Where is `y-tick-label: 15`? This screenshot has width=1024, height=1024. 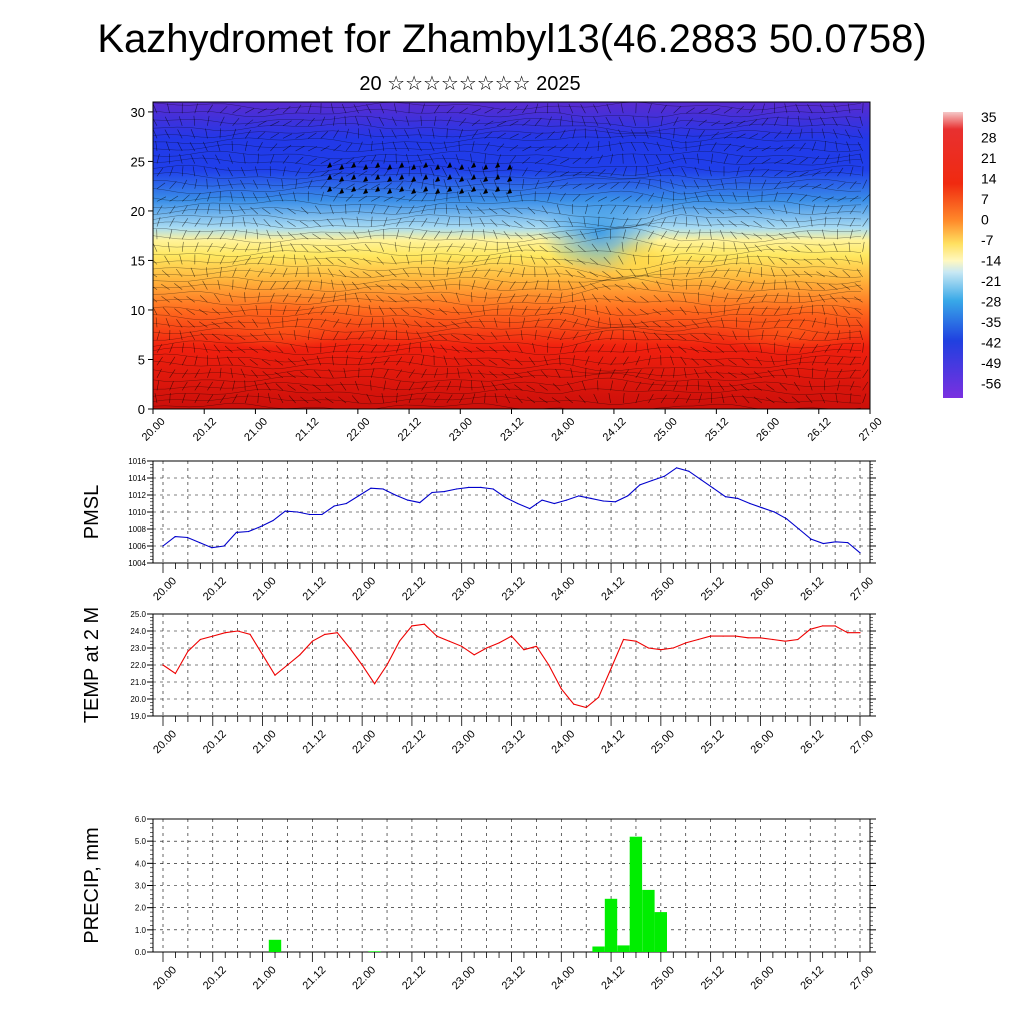
y-tick-label: 15 is located at coordinates (138, 260).